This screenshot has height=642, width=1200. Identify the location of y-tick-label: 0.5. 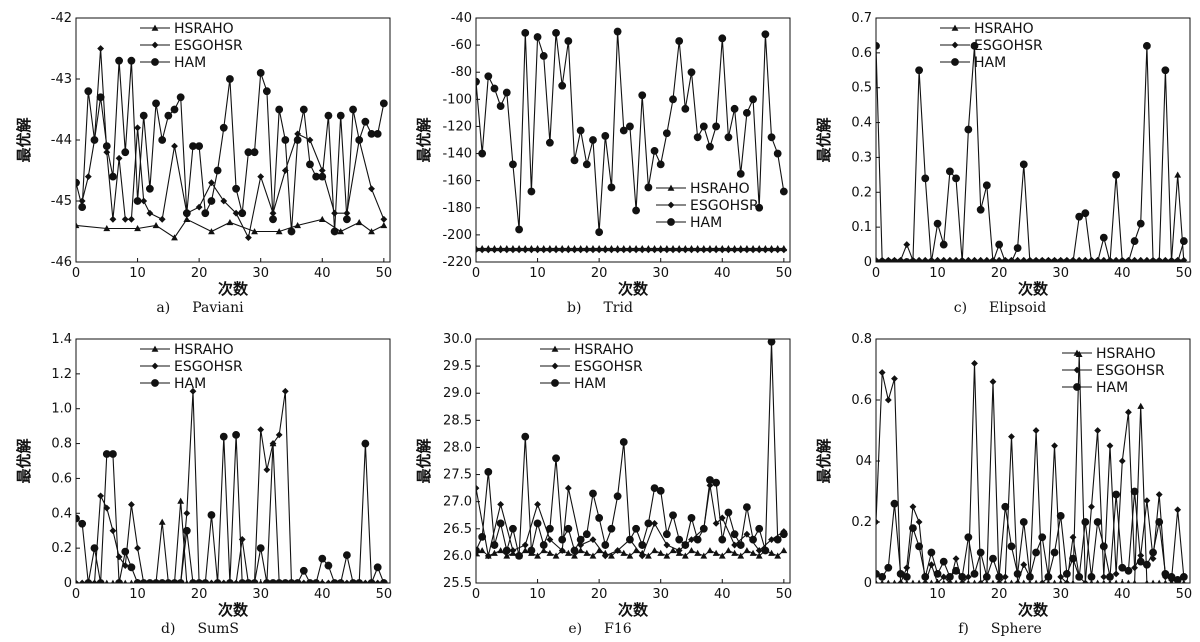
(861, 88).